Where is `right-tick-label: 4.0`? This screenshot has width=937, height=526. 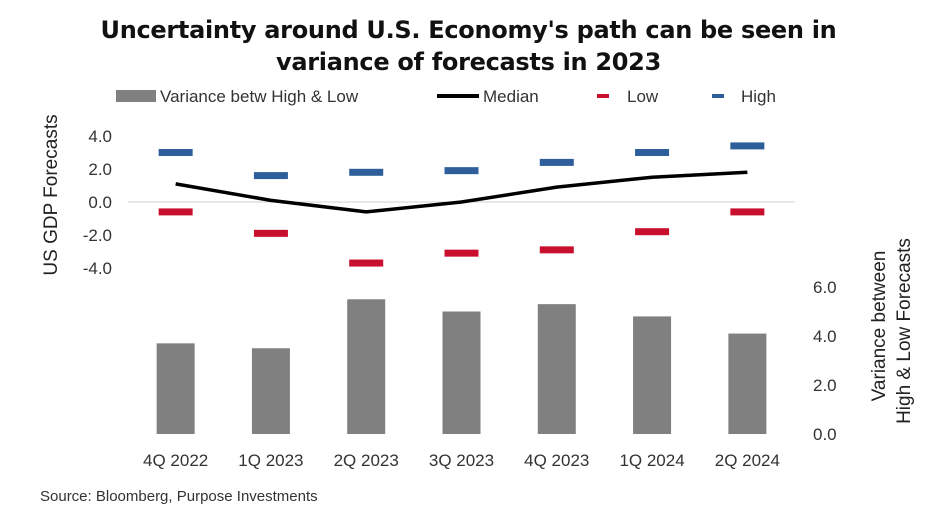 right-tick-label: 4.0 is located at coordinates (825, 336).